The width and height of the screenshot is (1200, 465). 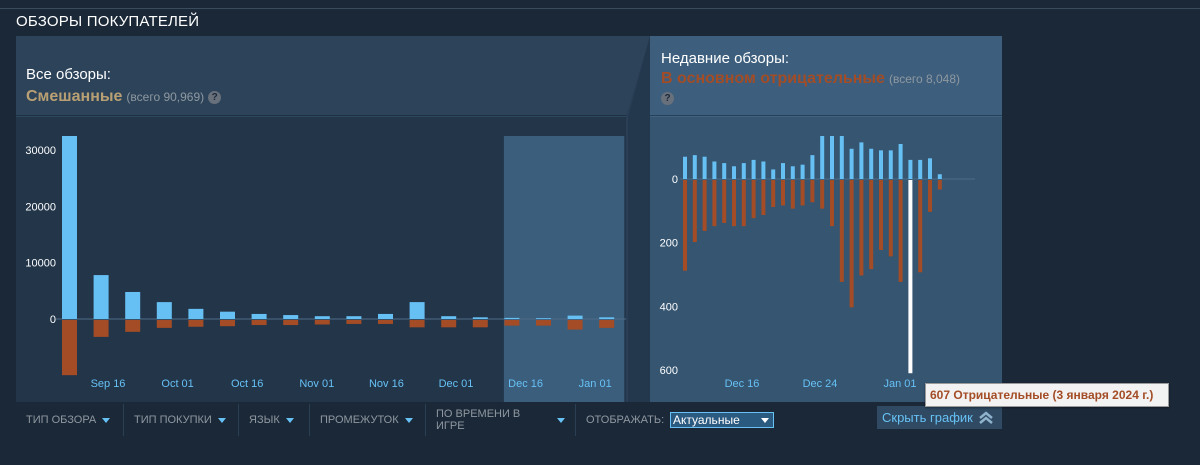 What do you see at coordinates (368, 420) in the screenshot?
I see `filter-date-range: ПРОМЕЖУТОК` at bounding box center [368, 420].